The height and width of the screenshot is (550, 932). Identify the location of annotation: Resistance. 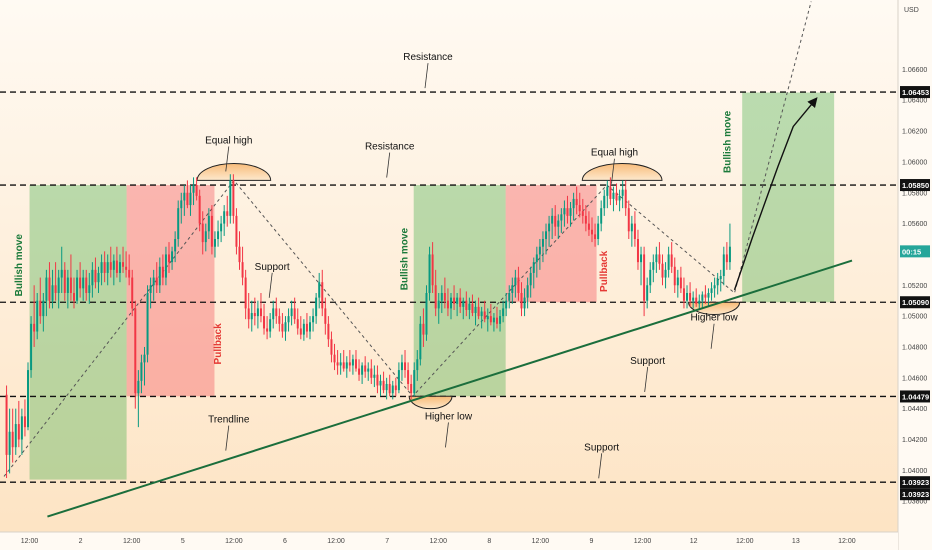
(390, 160).